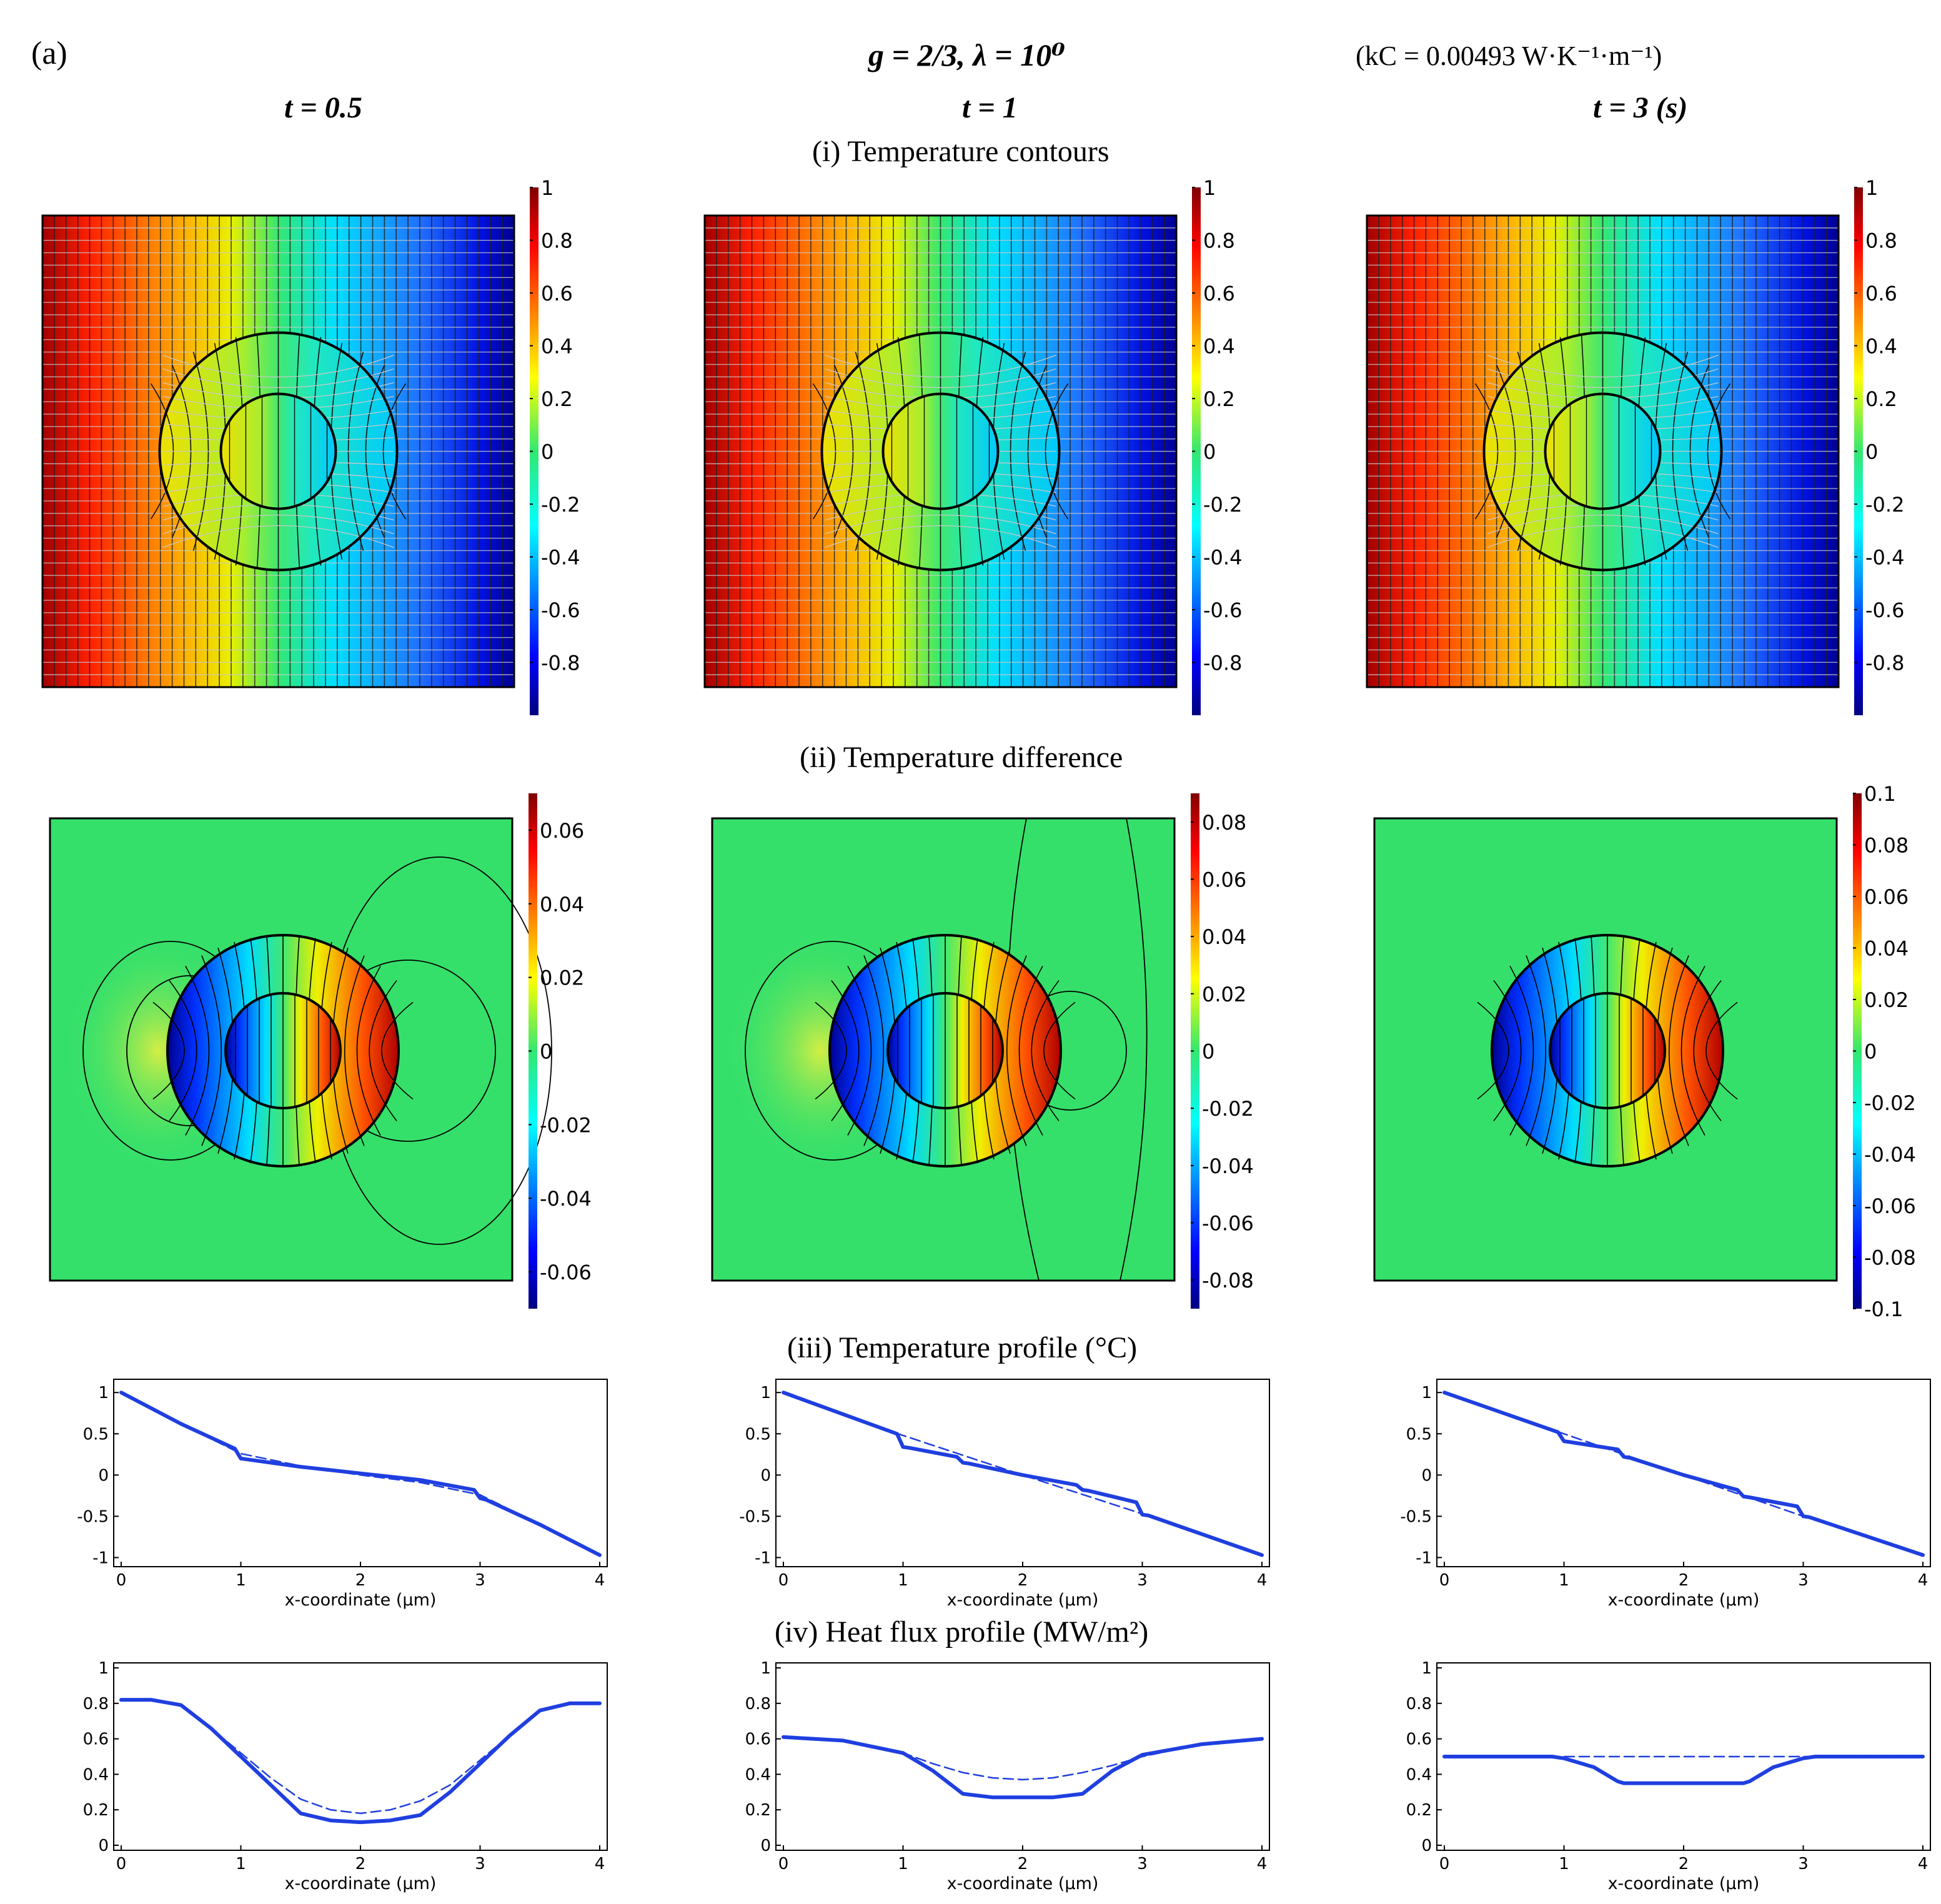  What do you see at coordinates (1224, 880) in the screenshot?
I see `colorbar-tick-label: 0.06` at bounding box center [1224, 880].